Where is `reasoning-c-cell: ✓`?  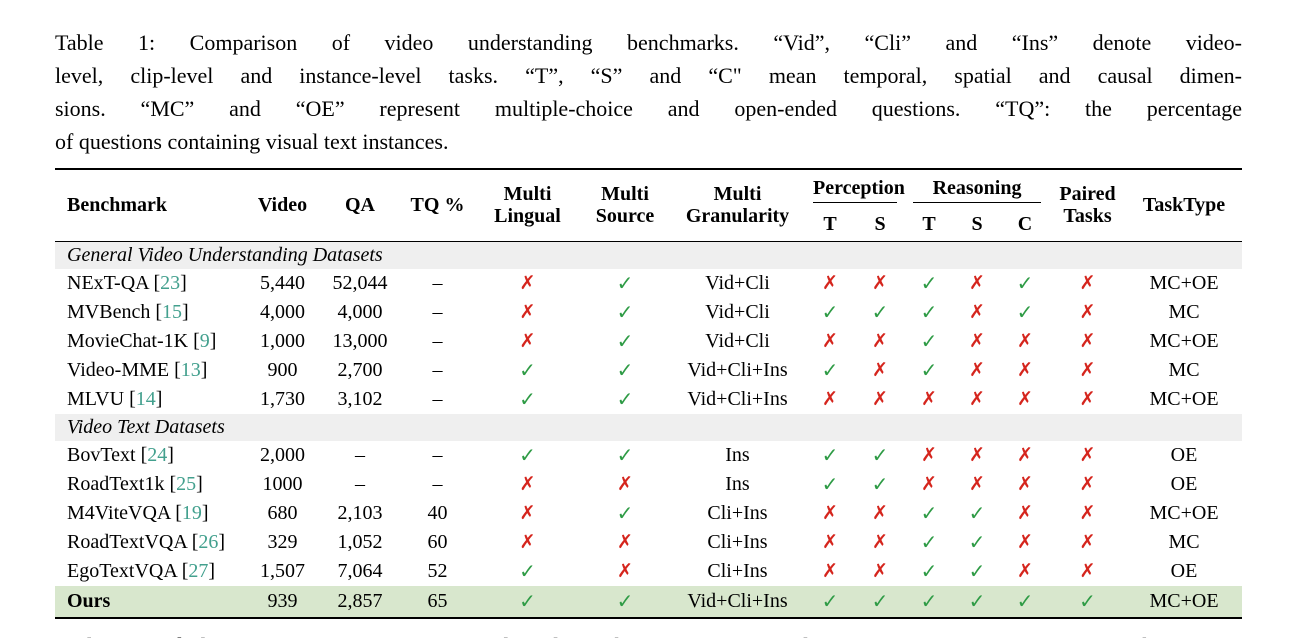 reasoning-c-cell: ✓ is located at coordinates (1025, 601).